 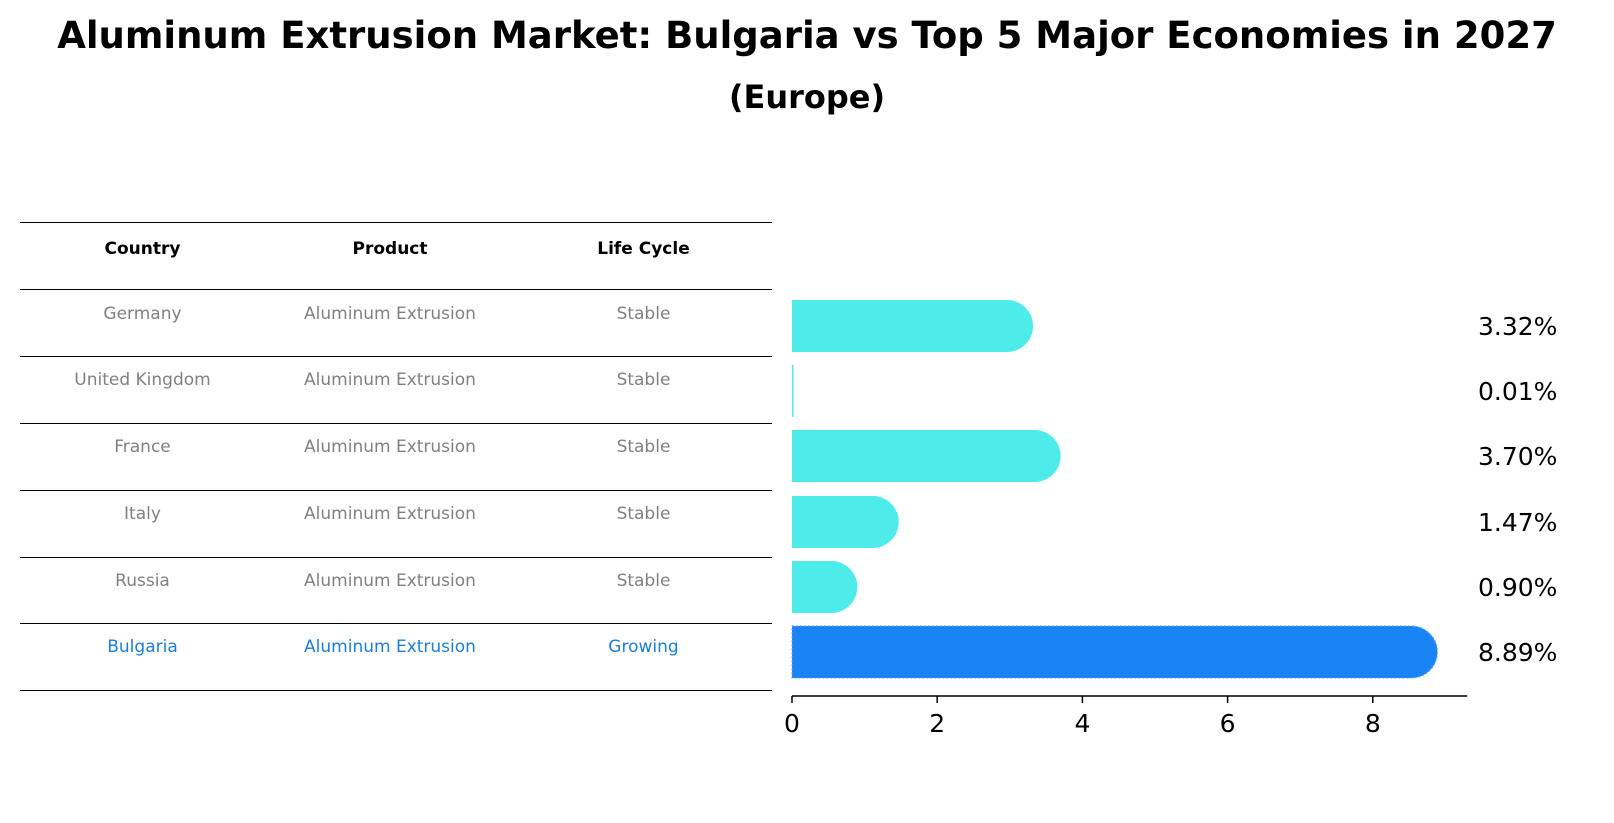 What do you see at coordinates (643, 249) in the screenshot?
I see `header-life-cycle: Life Cycle` at bounding box center [643, 249].